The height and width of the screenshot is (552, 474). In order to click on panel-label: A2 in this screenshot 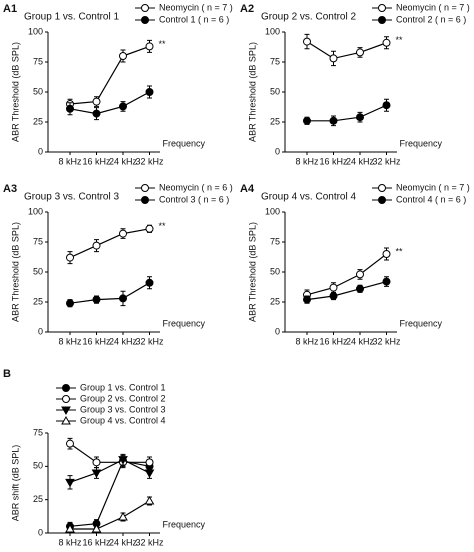, I will do `click(247, 9)`.